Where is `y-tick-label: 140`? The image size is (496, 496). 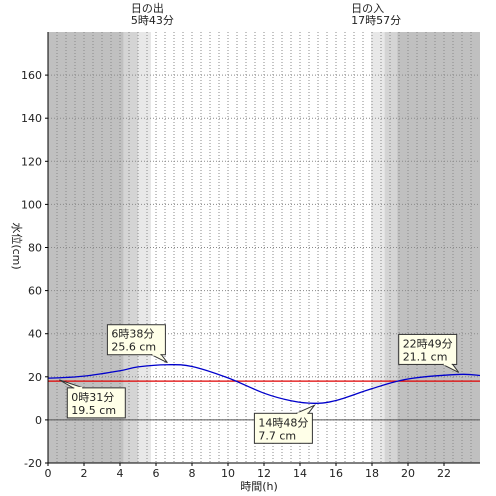 y-tick-label: 140 is located at coordinates (31, 118).